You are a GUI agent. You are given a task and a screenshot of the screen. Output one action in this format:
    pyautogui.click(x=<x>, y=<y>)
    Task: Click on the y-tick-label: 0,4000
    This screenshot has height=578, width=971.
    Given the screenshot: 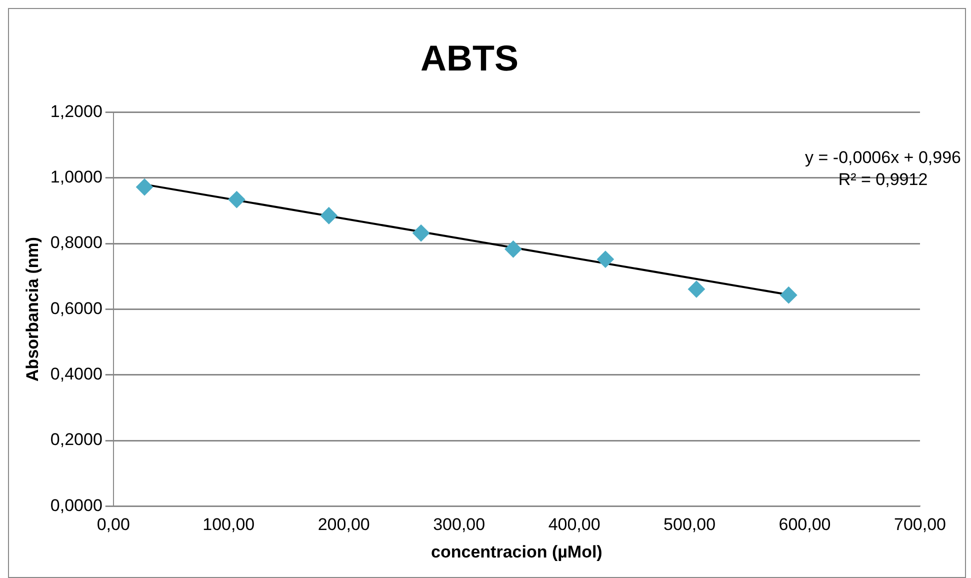 What is the action you would take?
    pyautogui.click(x=76, y=374)
    